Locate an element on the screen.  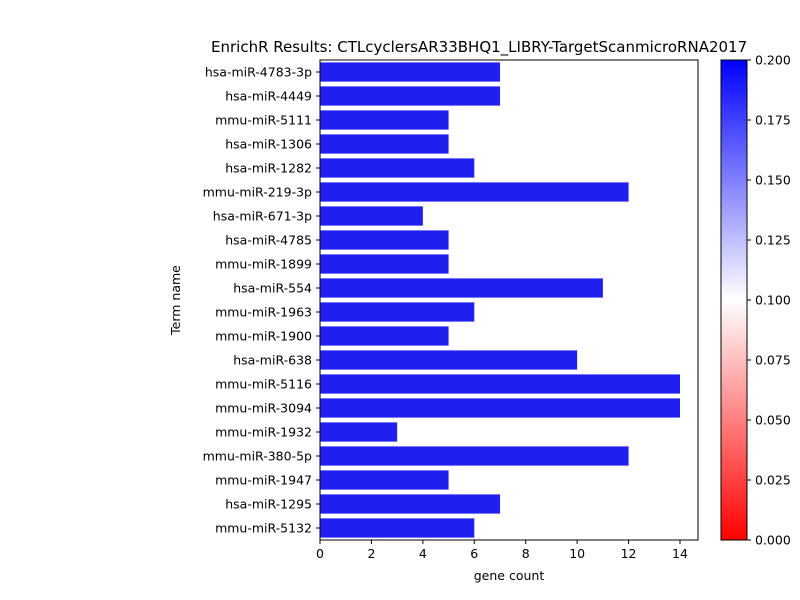
y-tick-label: hsa-miR-1282 is located at coordinates (268, 168).